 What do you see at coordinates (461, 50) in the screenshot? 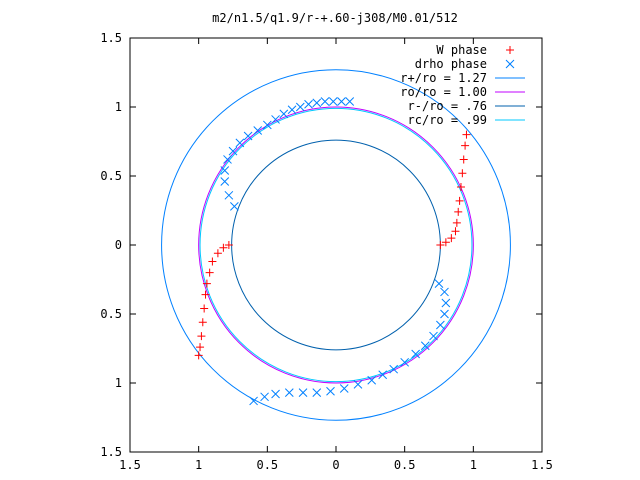
I see `legend-label: W phase` at bounding box center [461, 50].